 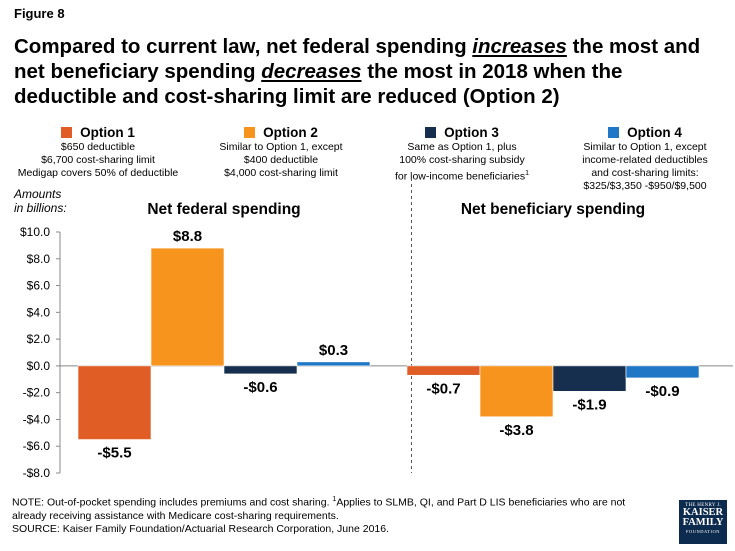 What do you see at coordinates (37, 393) in the screenshot?
I see `y-tick-label: -$2.0` at bounding box center [37, 393].